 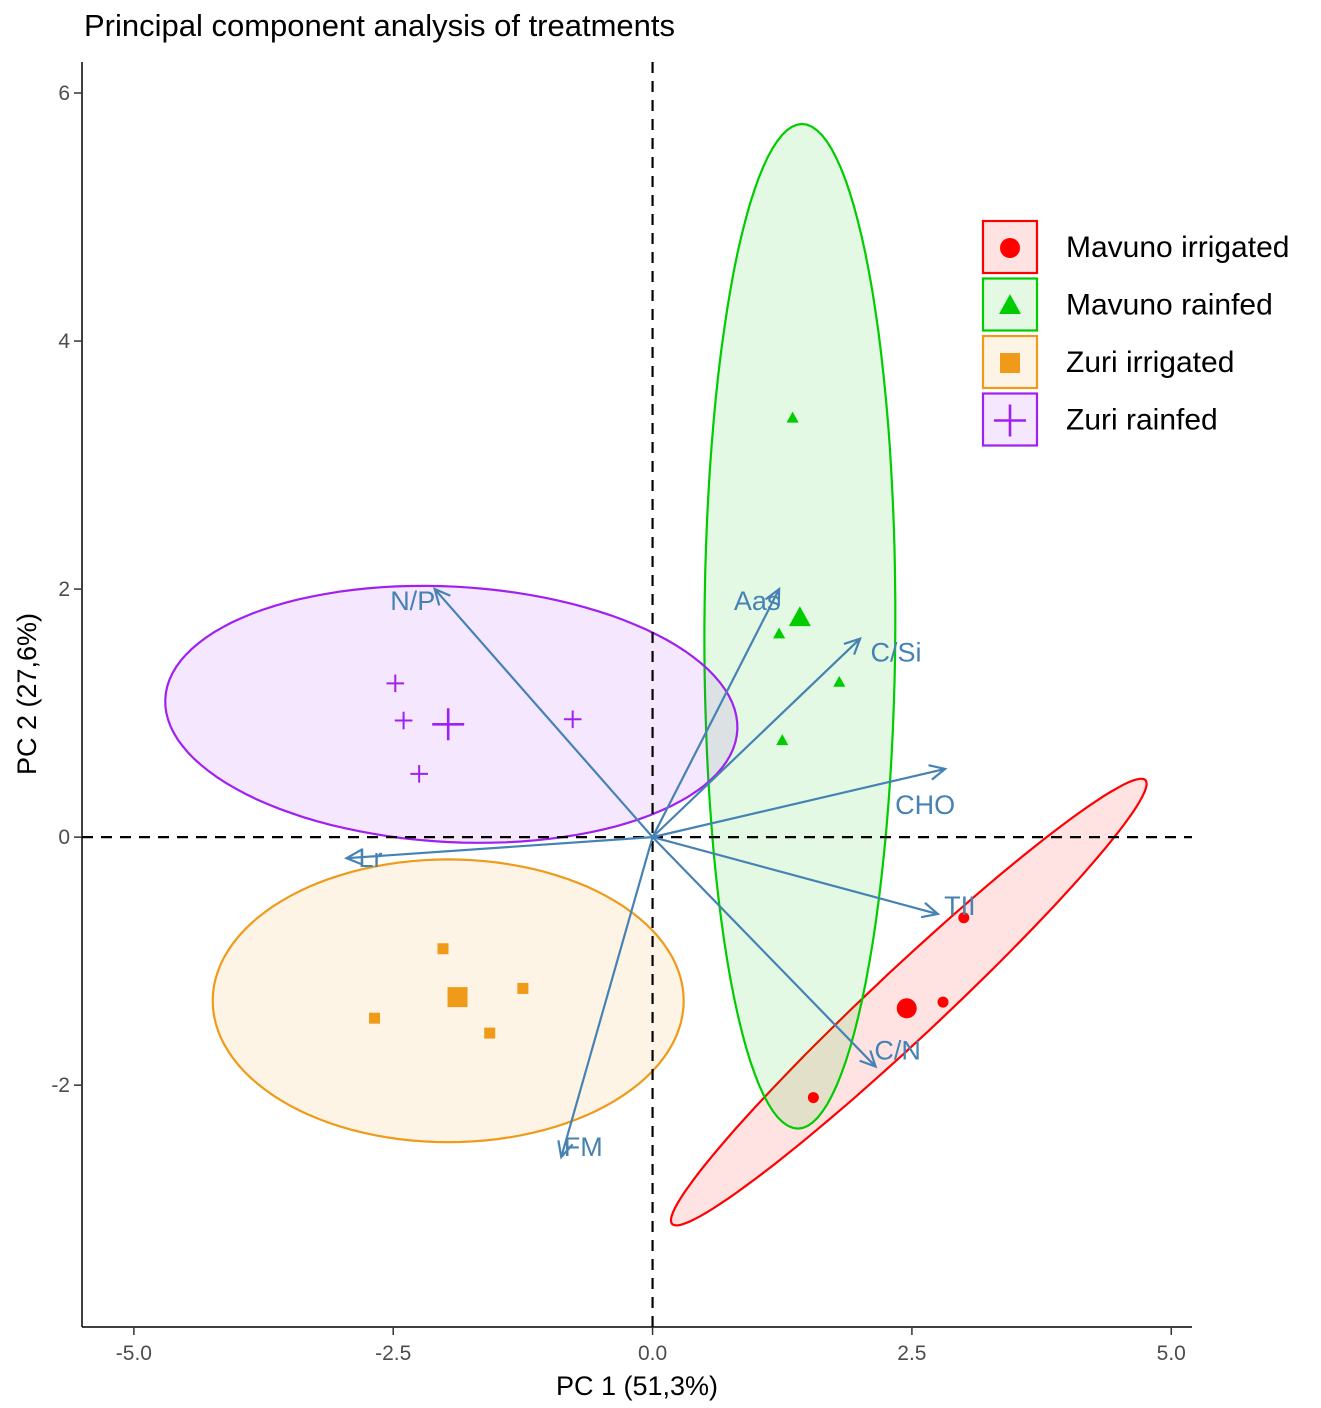 I want to click on ellipse-zuri-rainfed, so click(x=451, y=714).